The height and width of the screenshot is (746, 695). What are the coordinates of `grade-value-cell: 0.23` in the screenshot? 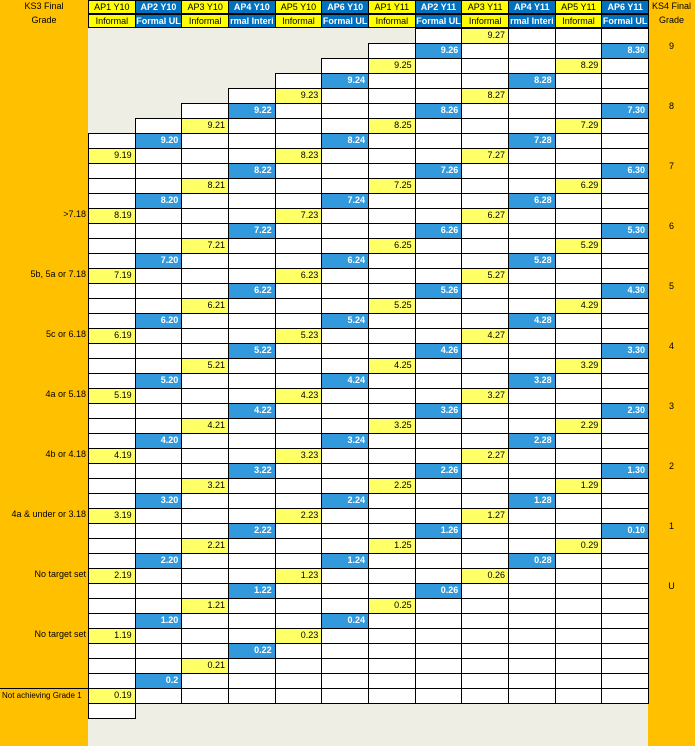 It's located at (298, 636).